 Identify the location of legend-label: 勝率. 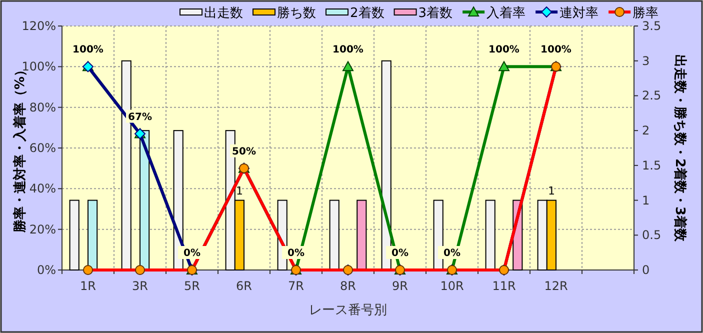
(645, 13).